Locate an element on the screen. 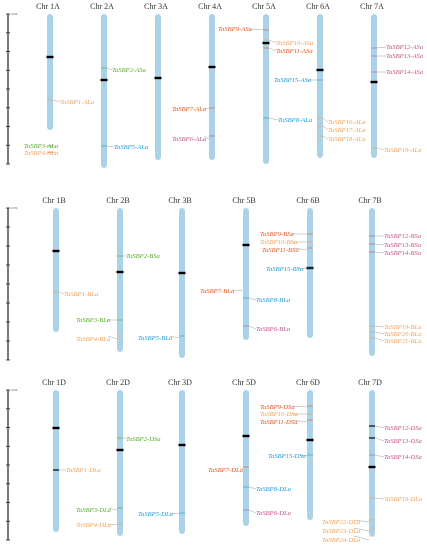  gene-label: TaSBP6-DLa is located at coordinates (274, 513).